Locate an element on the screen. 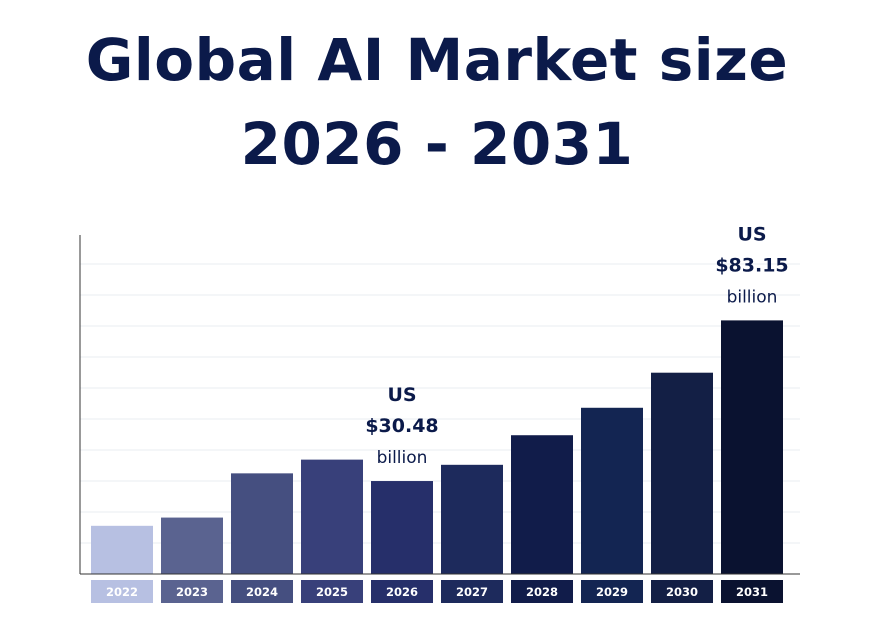 This screenshot has height=627, width=874. bar-2029 is located at coordinates (612, 490).